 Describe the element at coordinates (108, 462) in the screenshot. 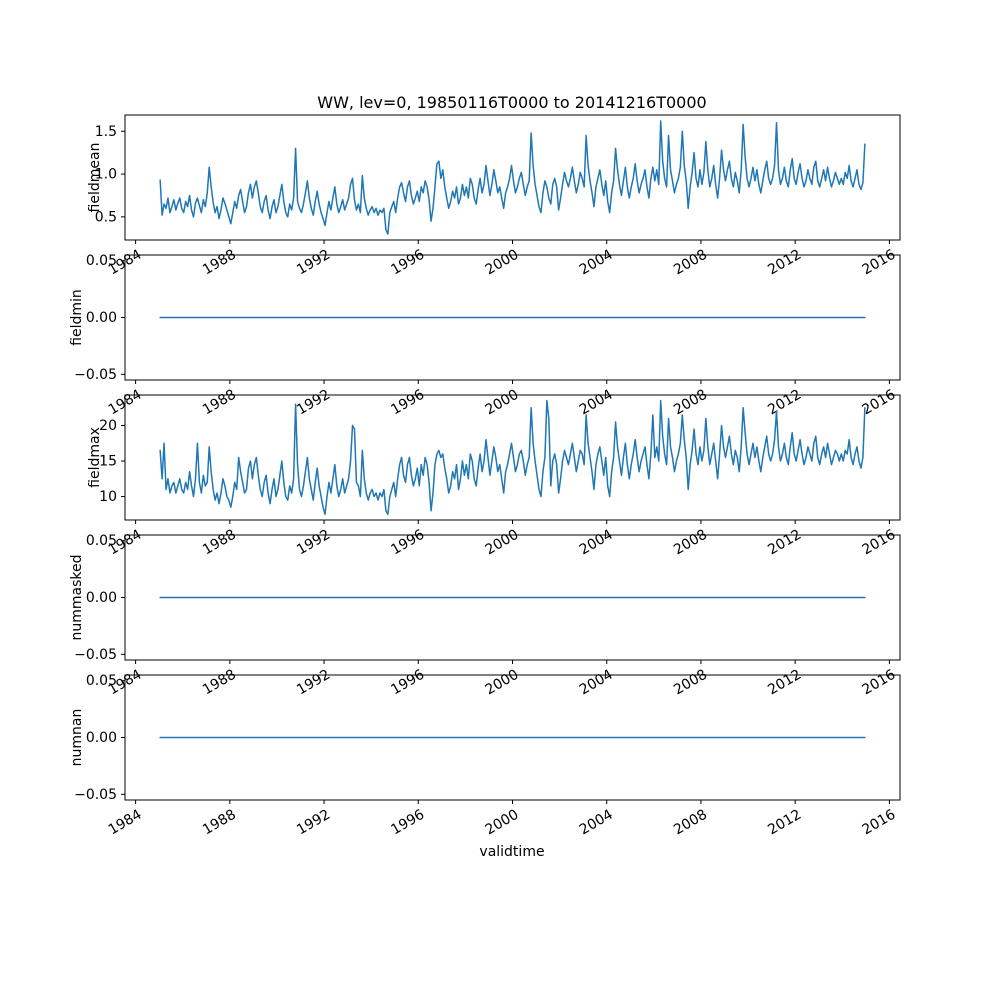

I see `y-tick-label: 15` at that location.